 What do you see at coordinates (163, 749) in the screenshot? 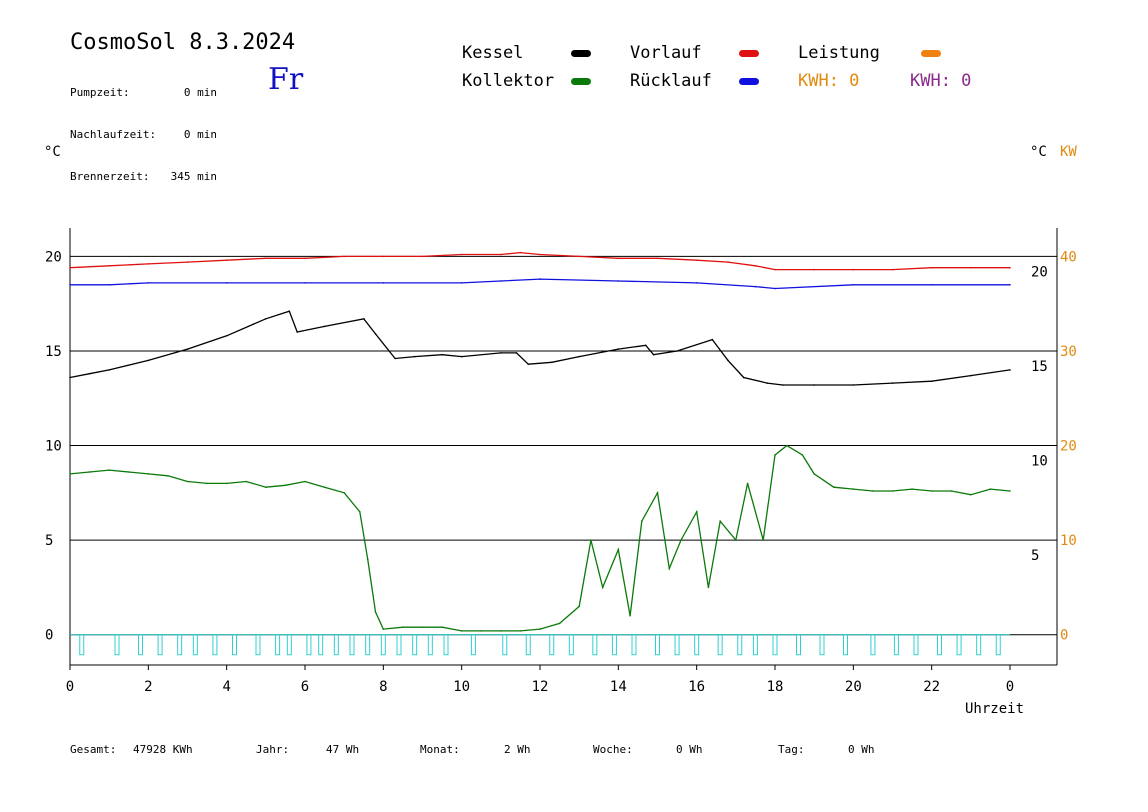
I see `footer-gesamt-value: 47928 KWh` at bounding box center [163, 749].